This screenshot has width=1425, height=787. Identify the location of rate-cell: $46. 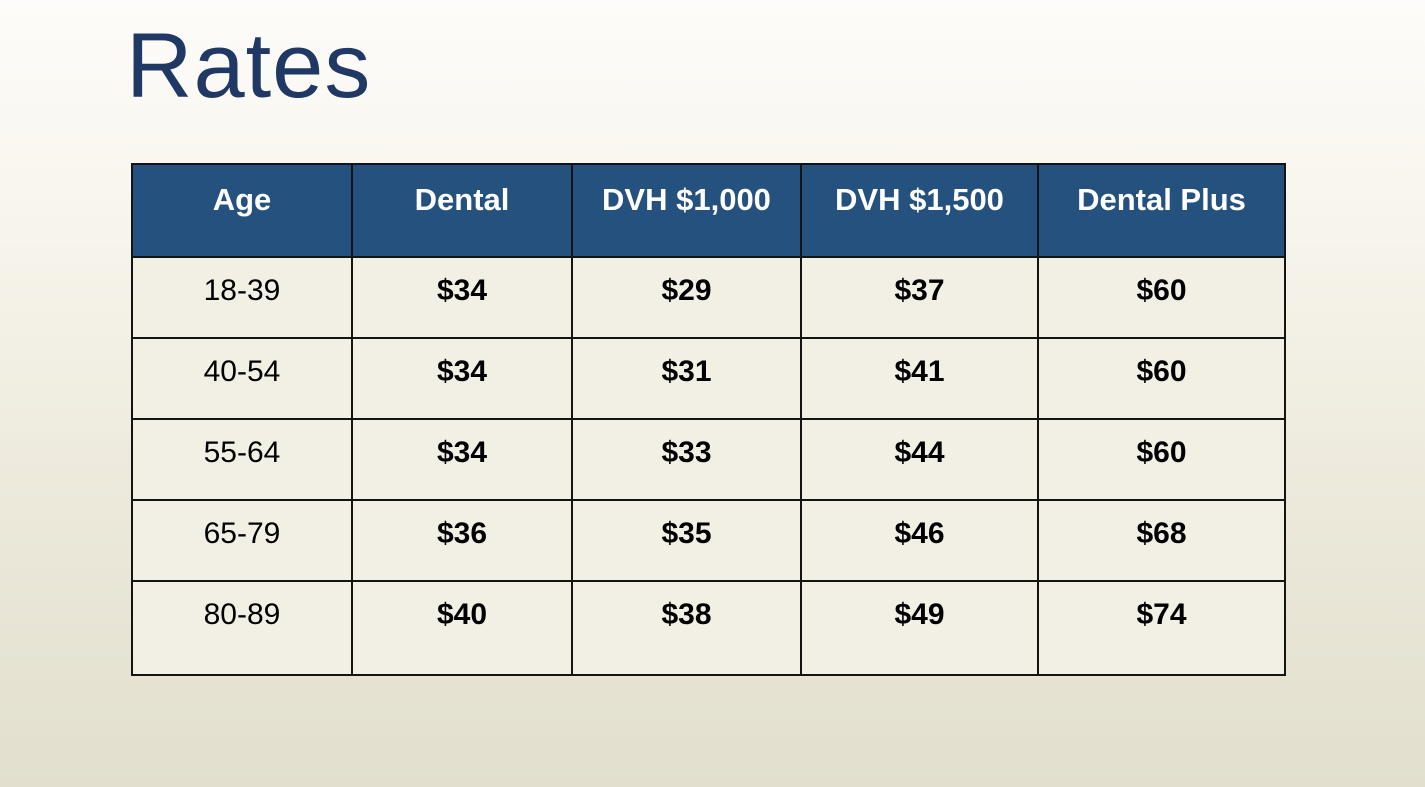
(919, 540).